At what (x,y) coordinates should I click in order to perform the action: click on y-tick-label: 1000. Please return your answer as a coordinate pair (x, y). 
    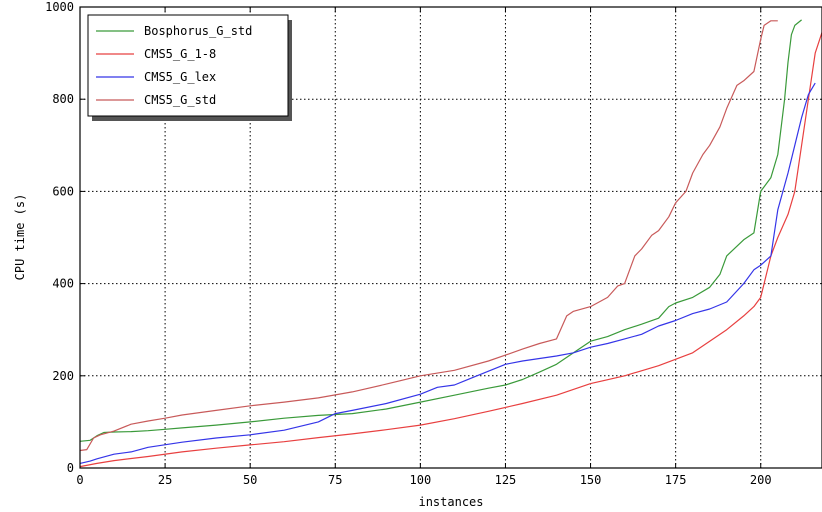
    Looking at the image, I should click on (59, 7).